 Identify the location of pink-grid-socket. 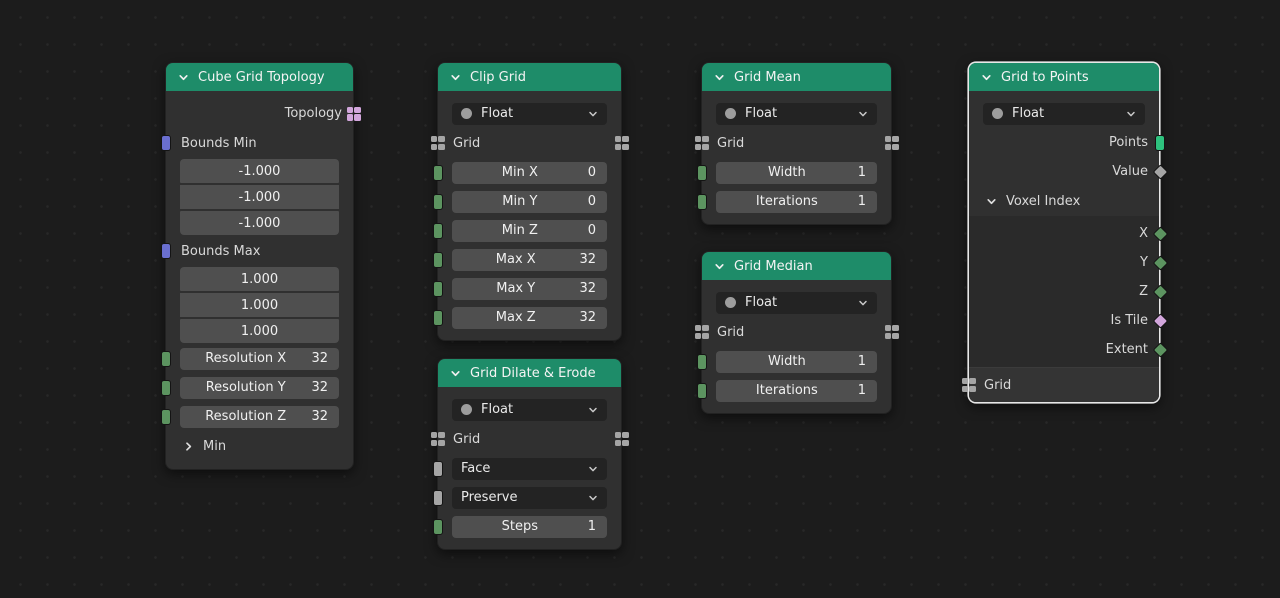
(353, 113).